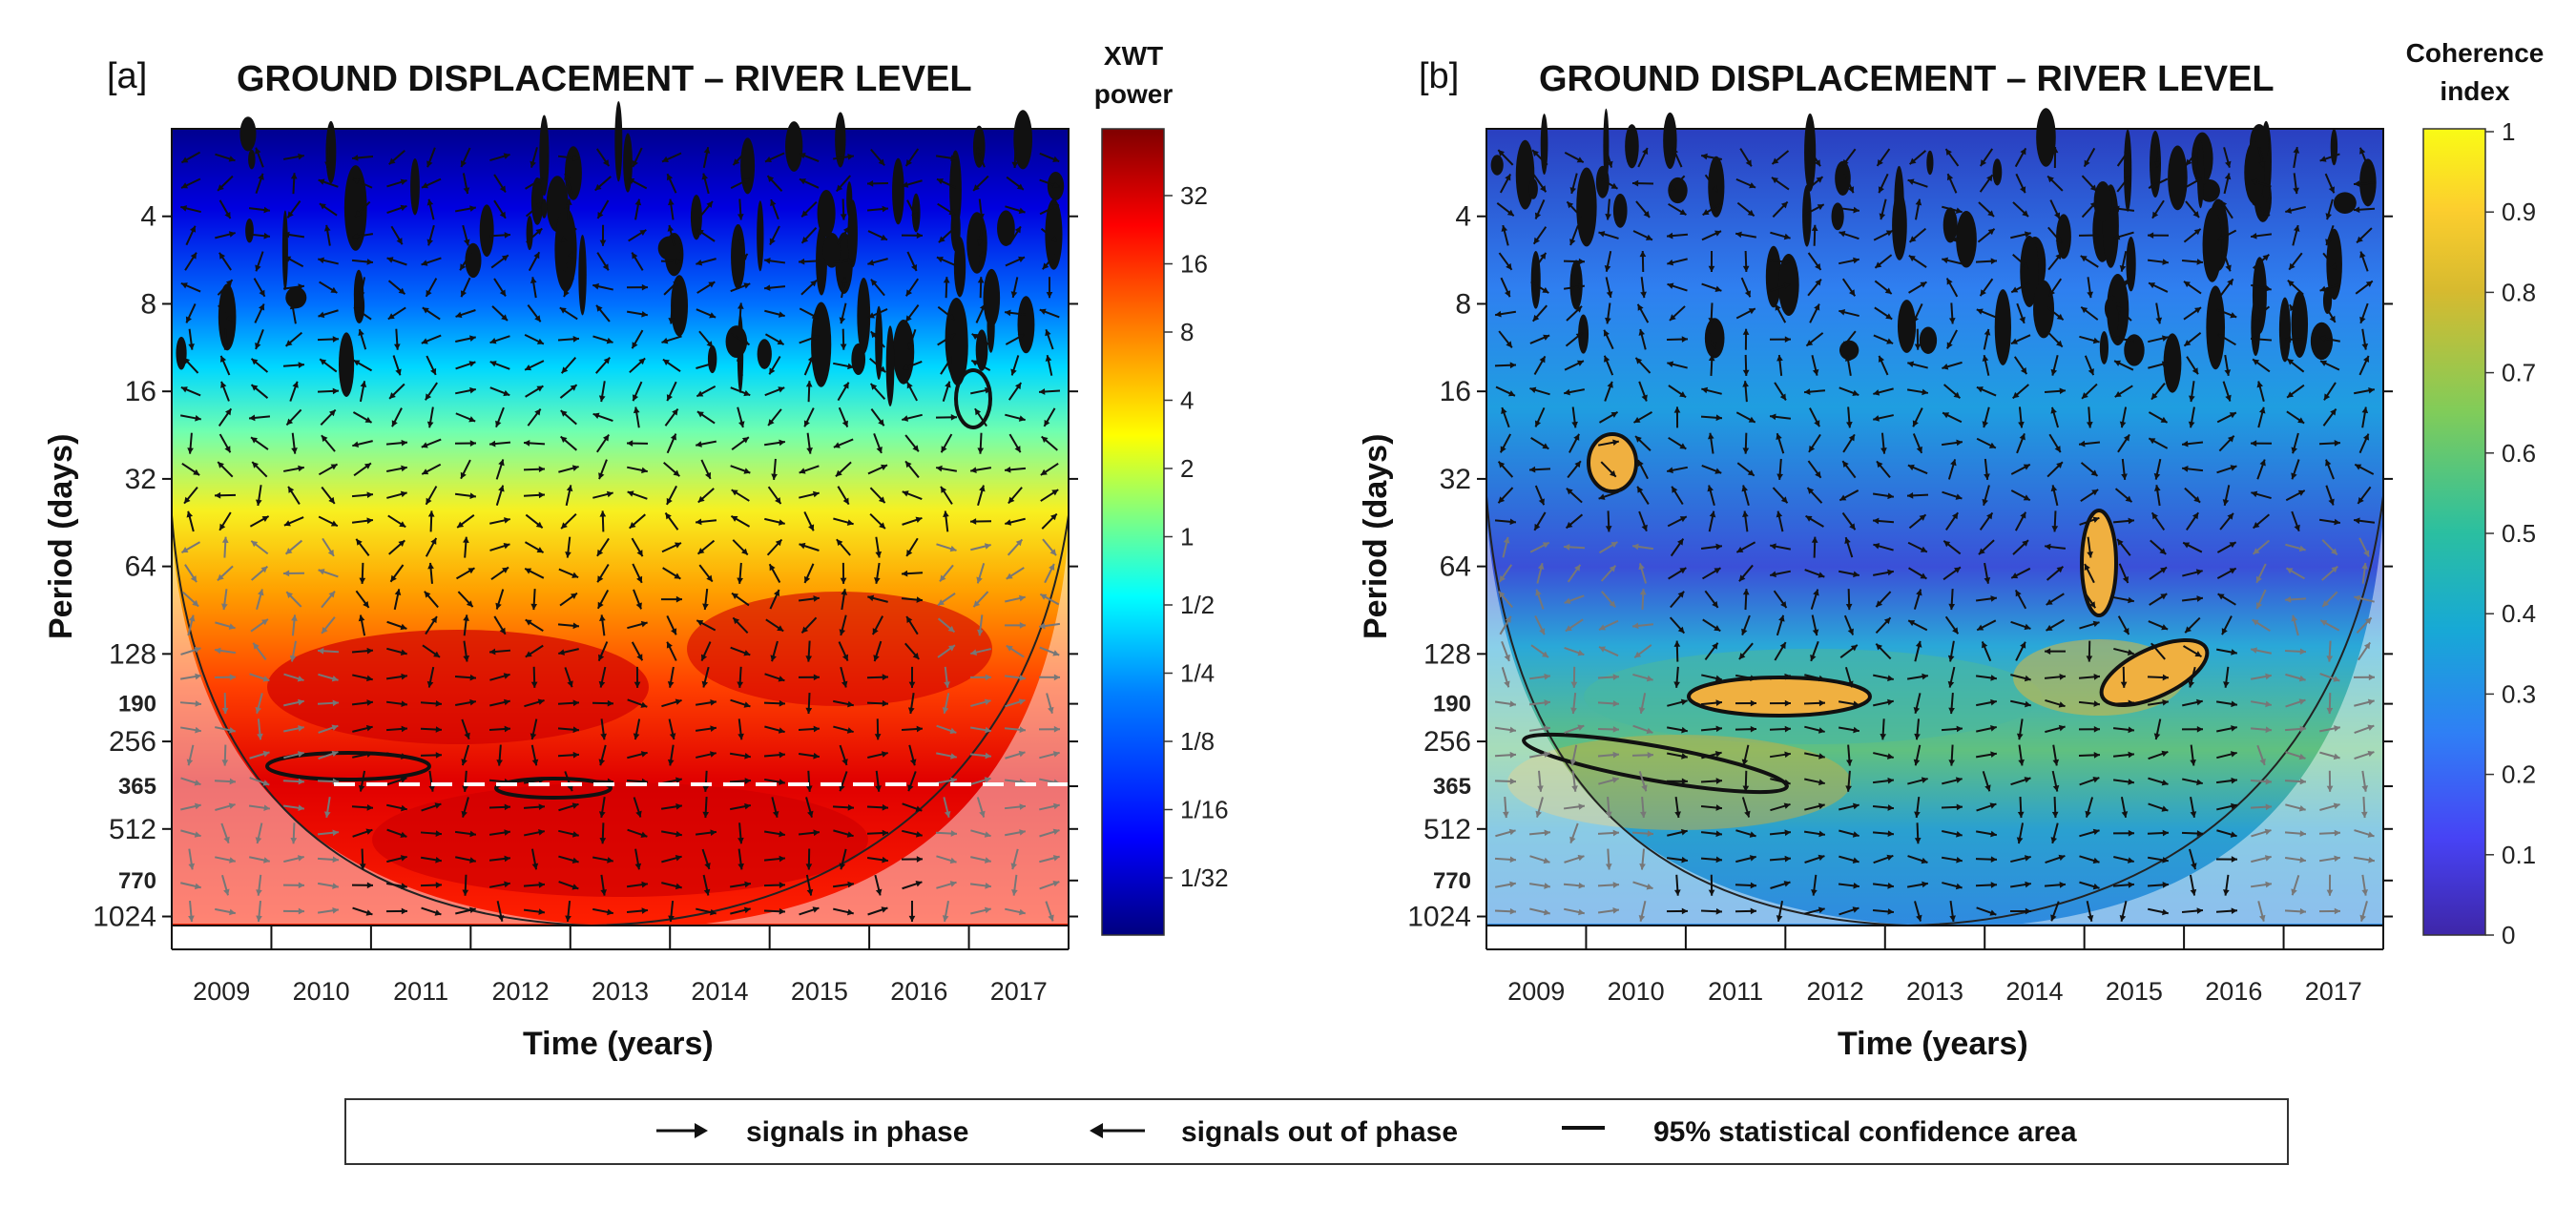 Image resolution: width=2576 pixels, height=1207 pixels. I want to click on panel-b-colorbar-title-2: index, so click(2475, 91).